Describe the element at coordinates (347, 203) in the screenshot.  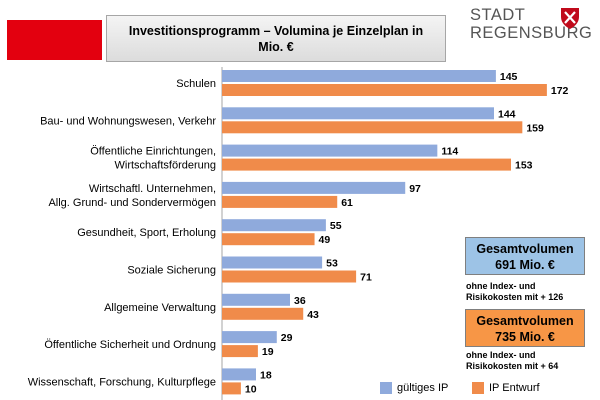
I see `data-label-entwurf: 61` at that location.